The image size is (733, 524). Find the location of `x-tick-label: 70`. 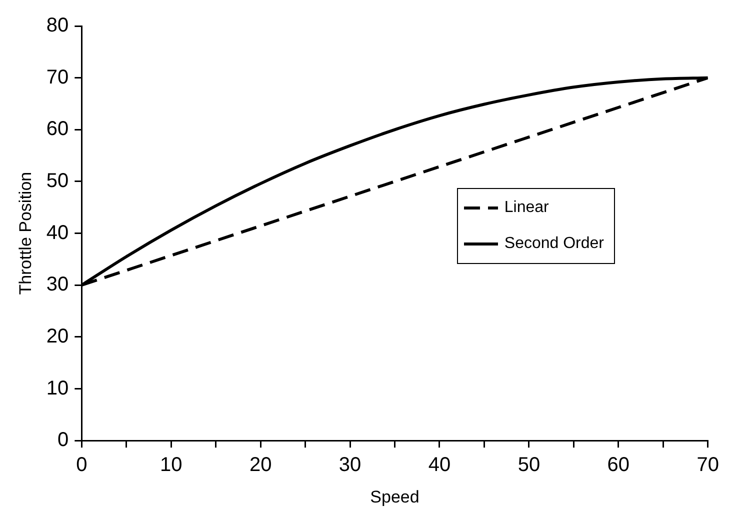

x-tick-label: 70 is located at coordinates (707, 465).